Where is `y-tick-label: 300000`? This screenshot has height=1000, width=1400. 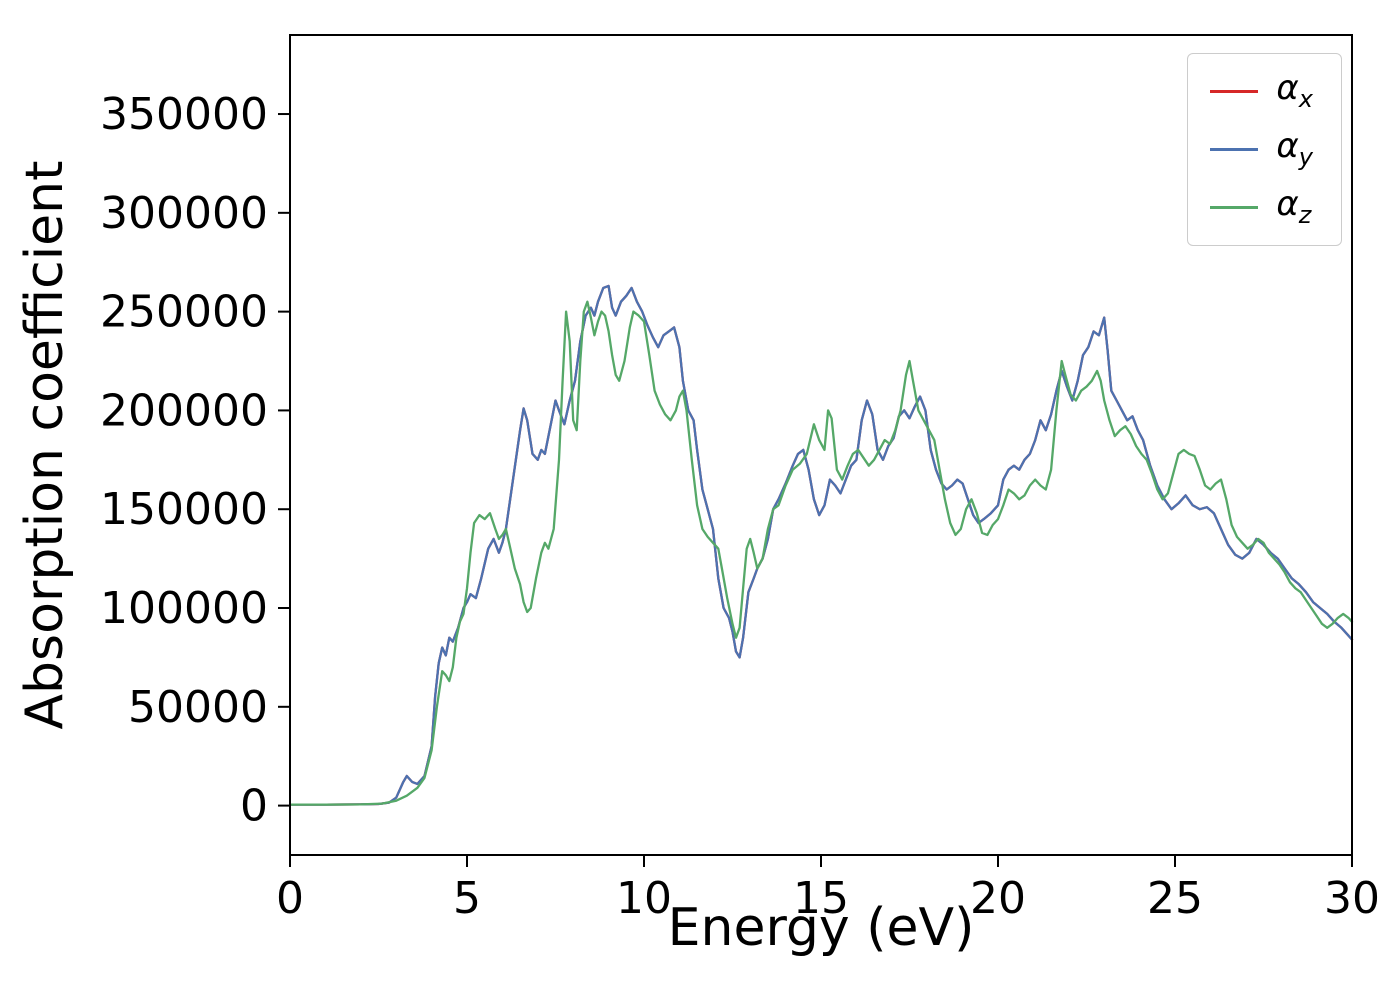 y-tick-label: 300000 is located at coordinates (184, 213).